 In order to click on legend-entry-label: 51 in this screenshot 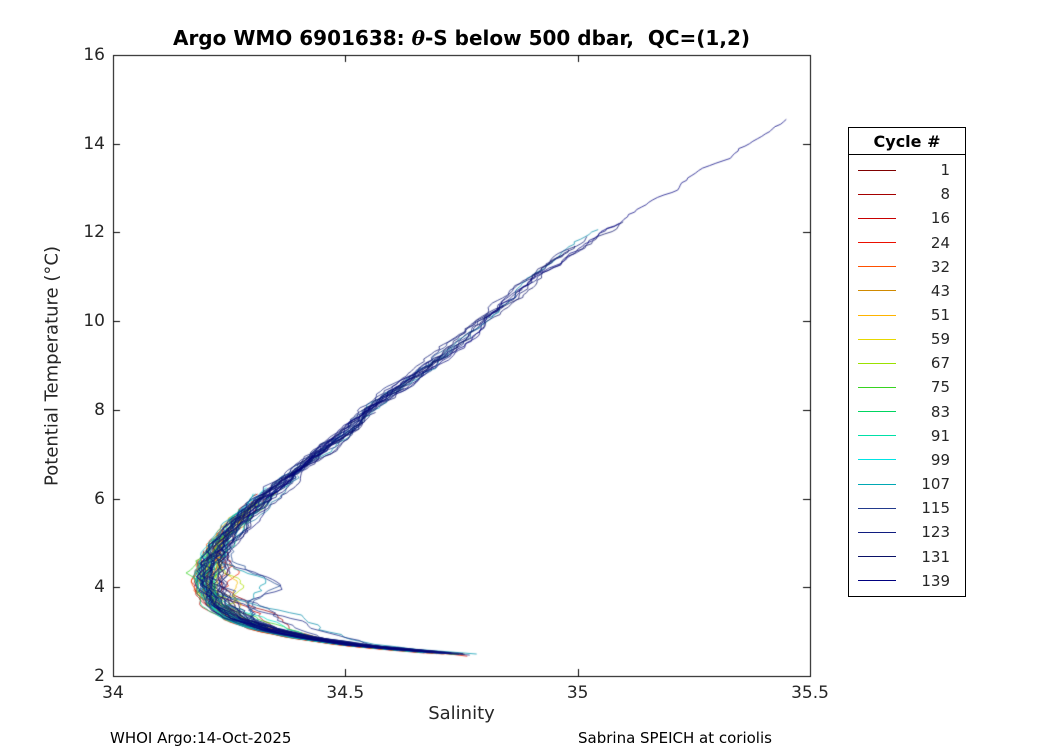, I will do `click(940, 315)`.